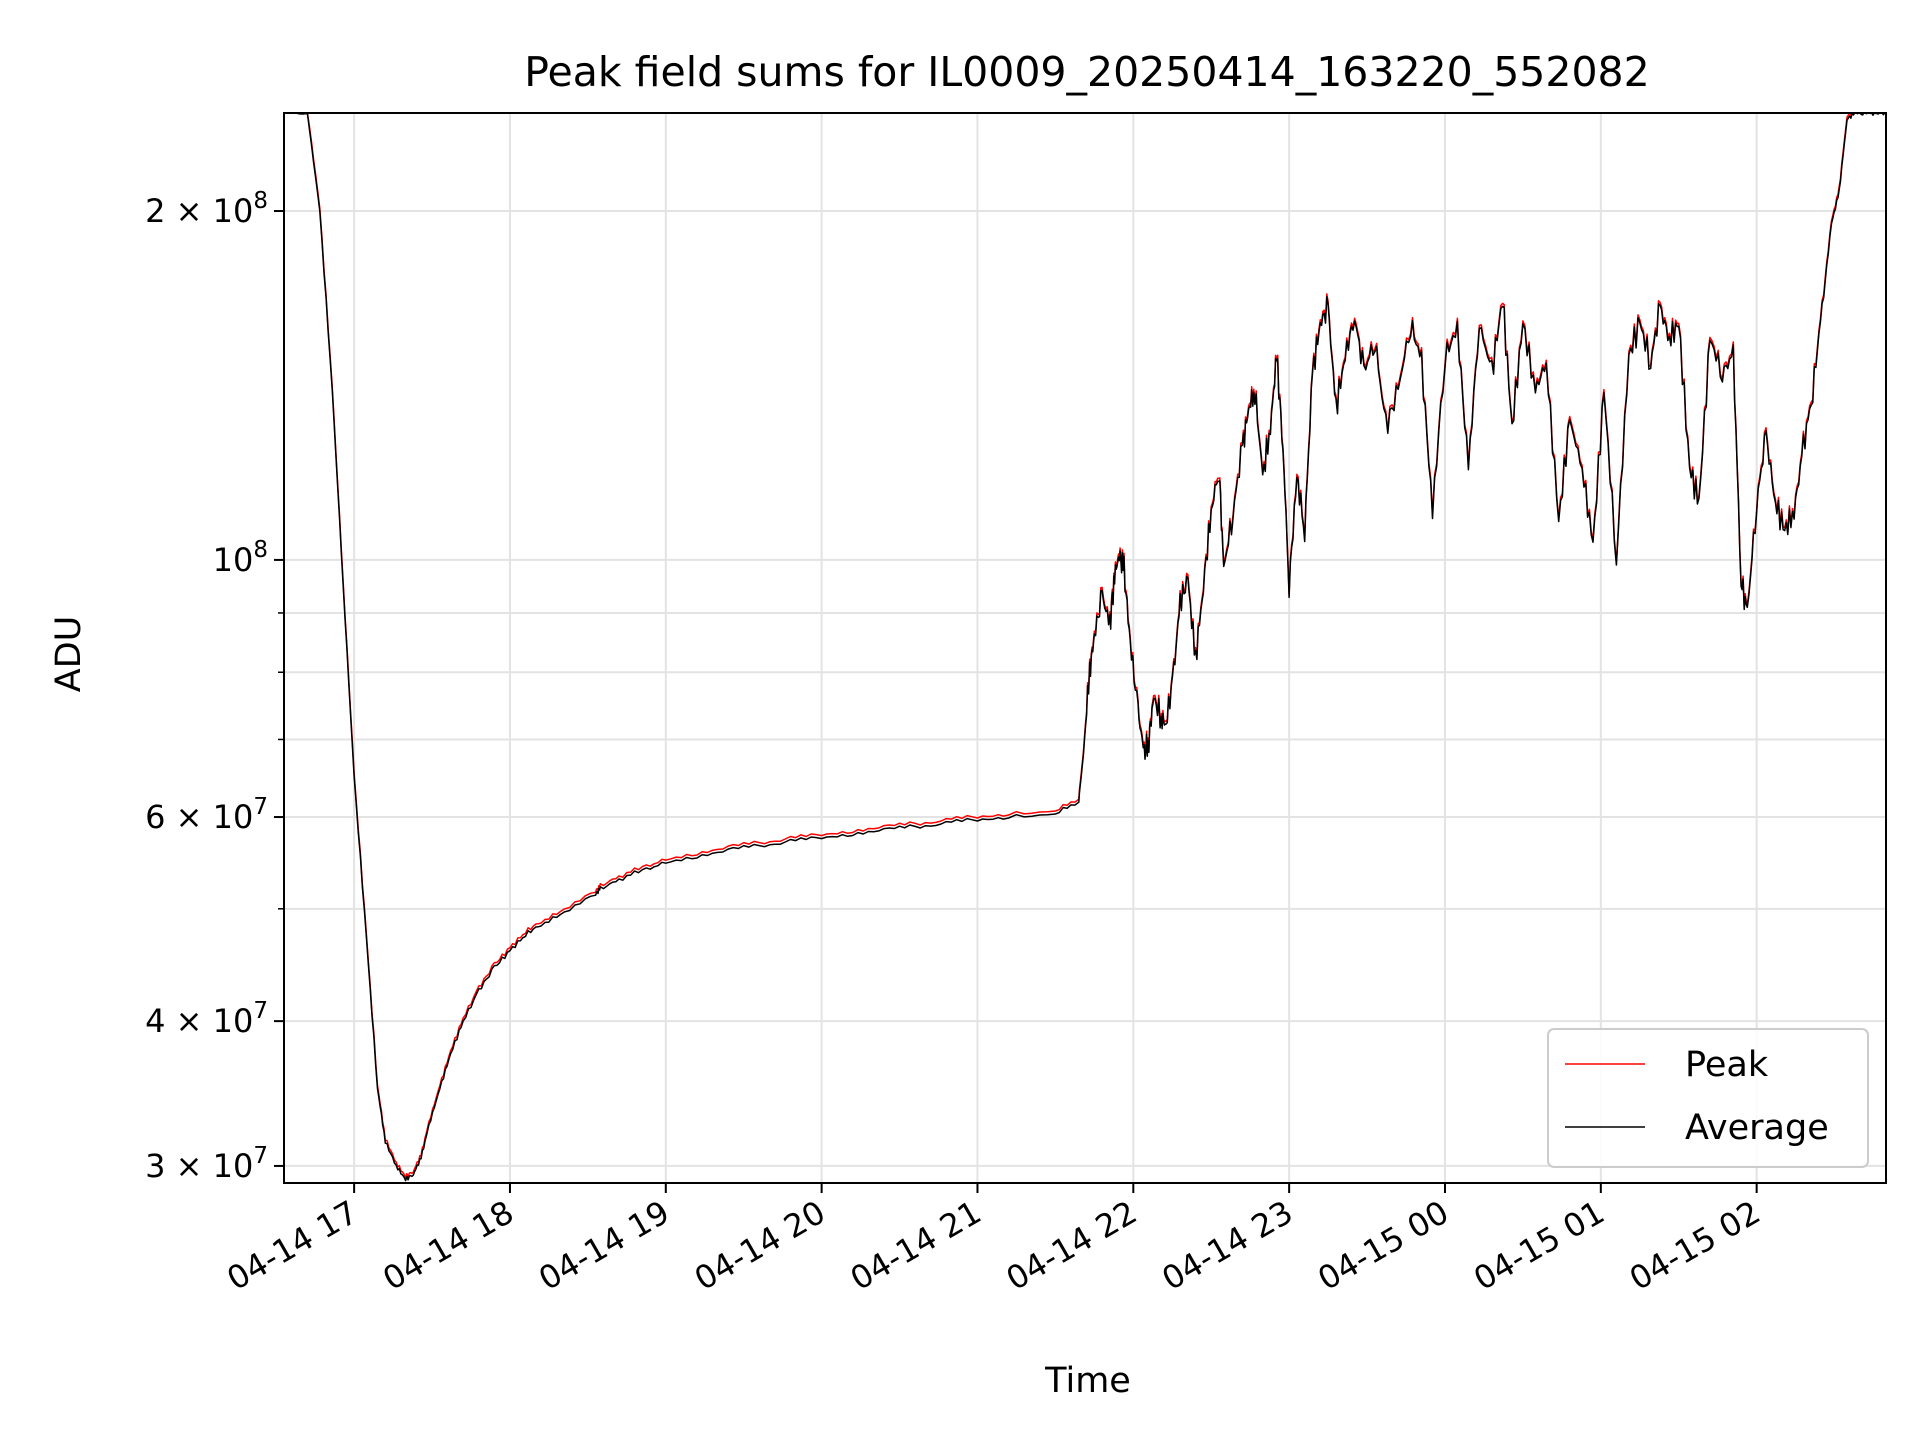 The width and height of the screenshot is (1920, 1440). What do you see at coordinates (206, 209) in the screenshot?
I see `y-tick-label: 2 × 108` at bounding box center [206, 209].